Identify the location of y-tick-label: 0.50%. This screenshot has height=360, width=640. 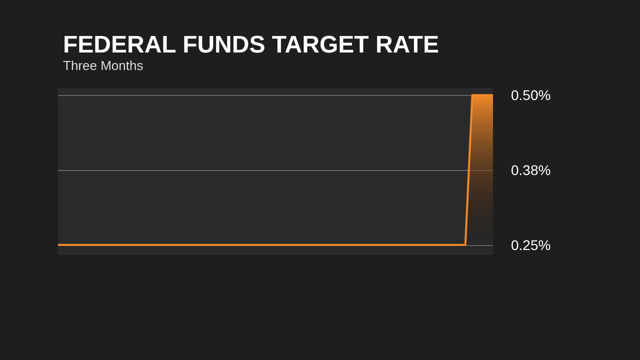
(531, 95).